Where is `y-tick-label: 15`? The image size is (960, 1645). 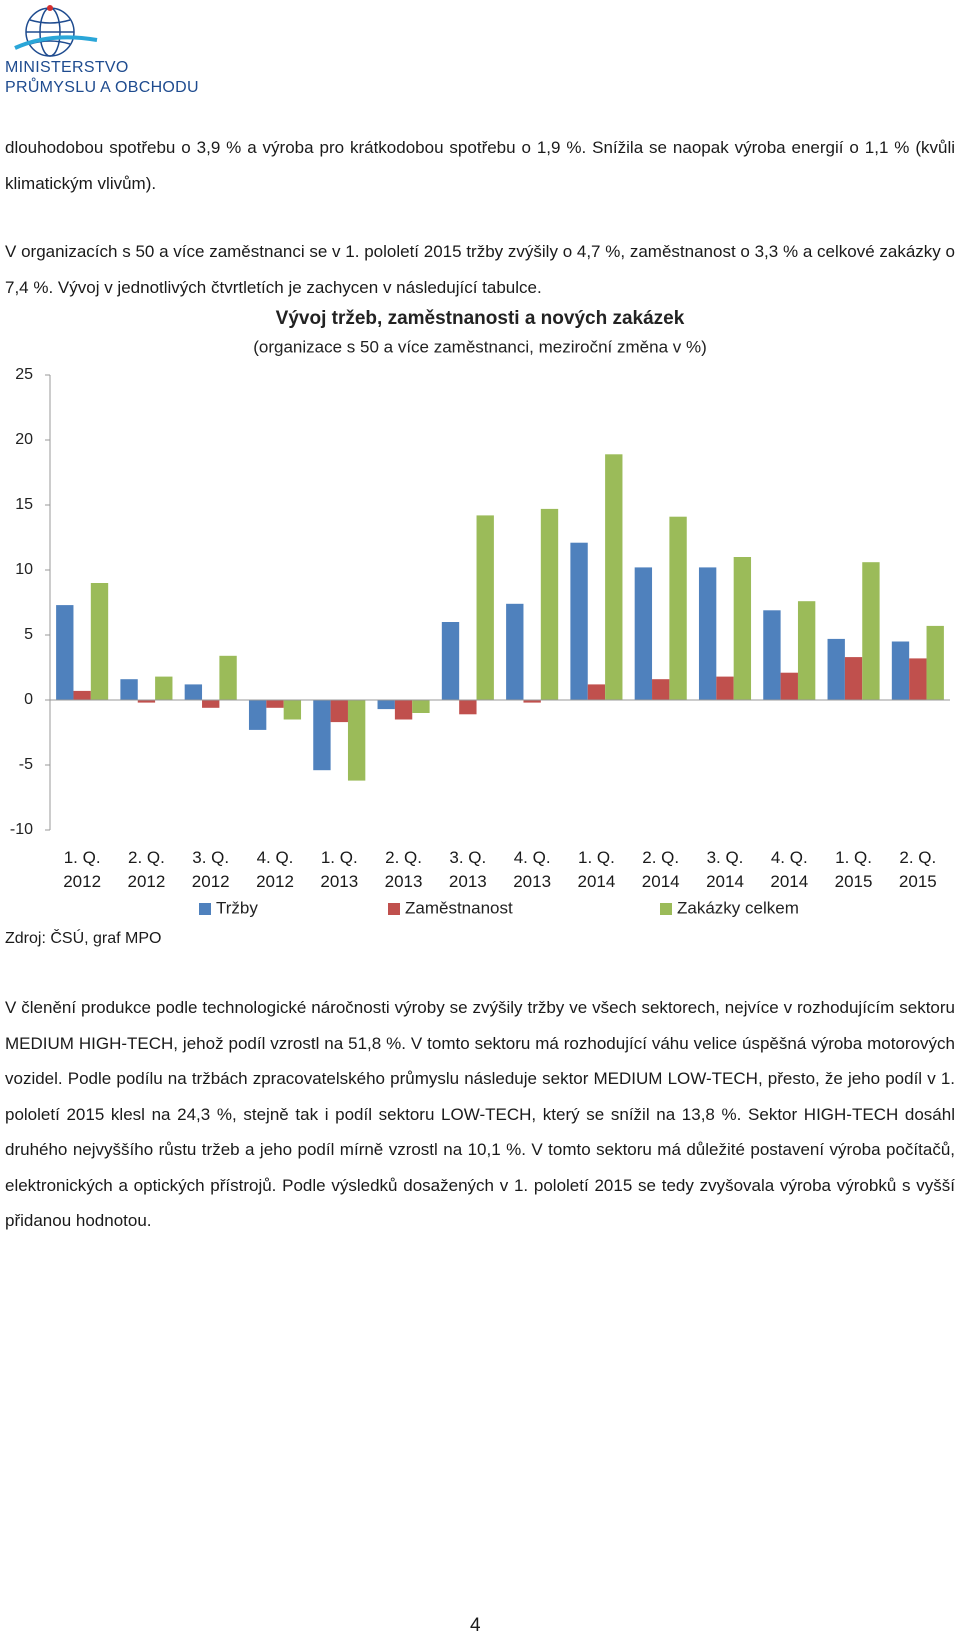
y-tick-label: 15 is located at coordinates (24, 504).